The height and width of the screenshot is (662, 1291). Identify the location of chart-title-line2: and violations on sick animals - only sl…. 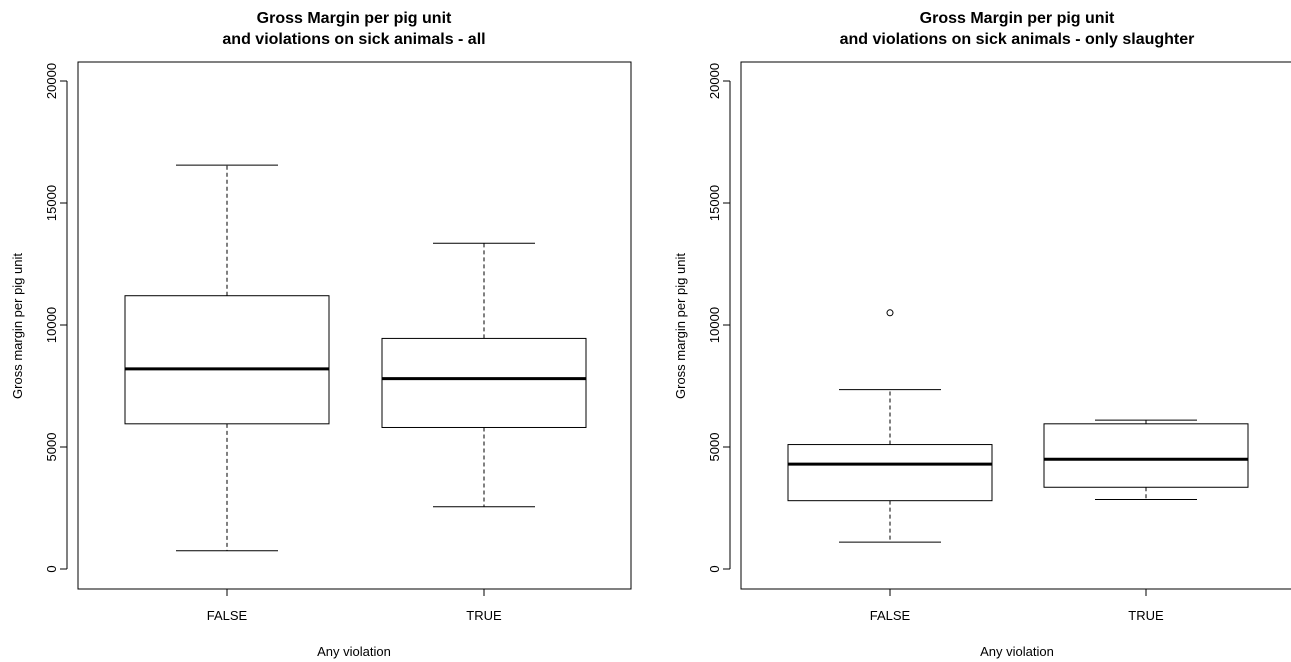
(1017, 39).